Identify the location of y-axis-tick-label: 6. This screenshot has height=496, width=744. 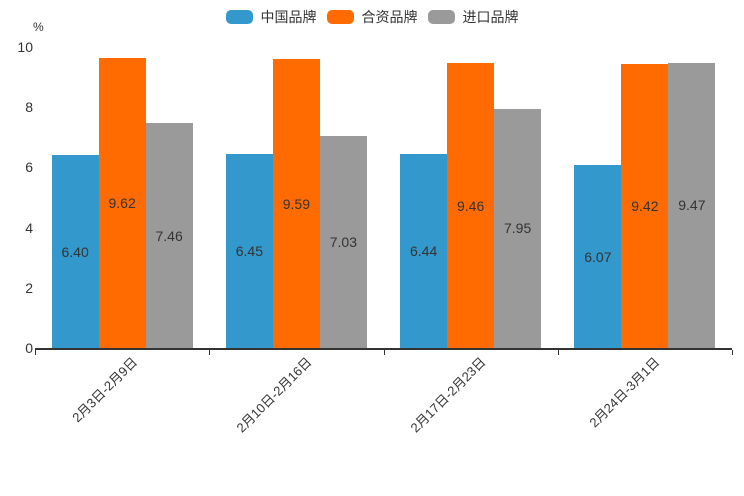
(29, 167).